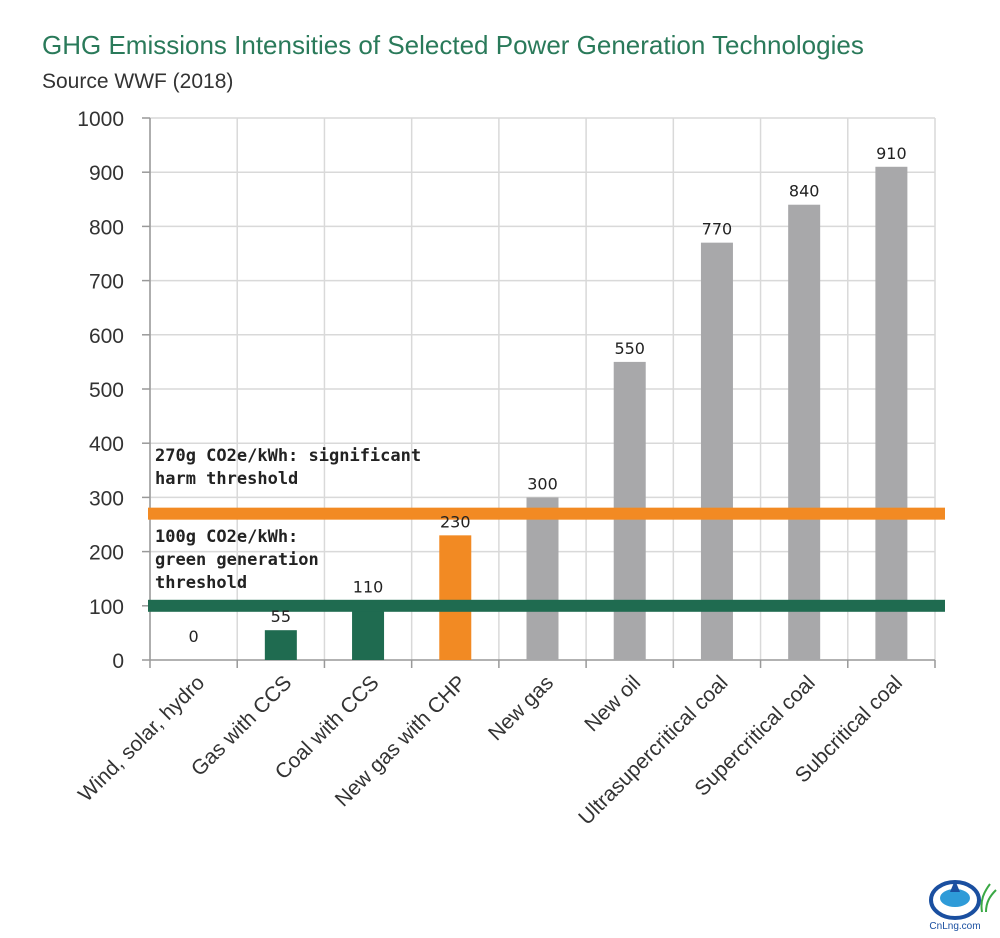 The width and height of the screenshot is (1000, 938). I want to click on logo-water-icon, so click(955, 898).